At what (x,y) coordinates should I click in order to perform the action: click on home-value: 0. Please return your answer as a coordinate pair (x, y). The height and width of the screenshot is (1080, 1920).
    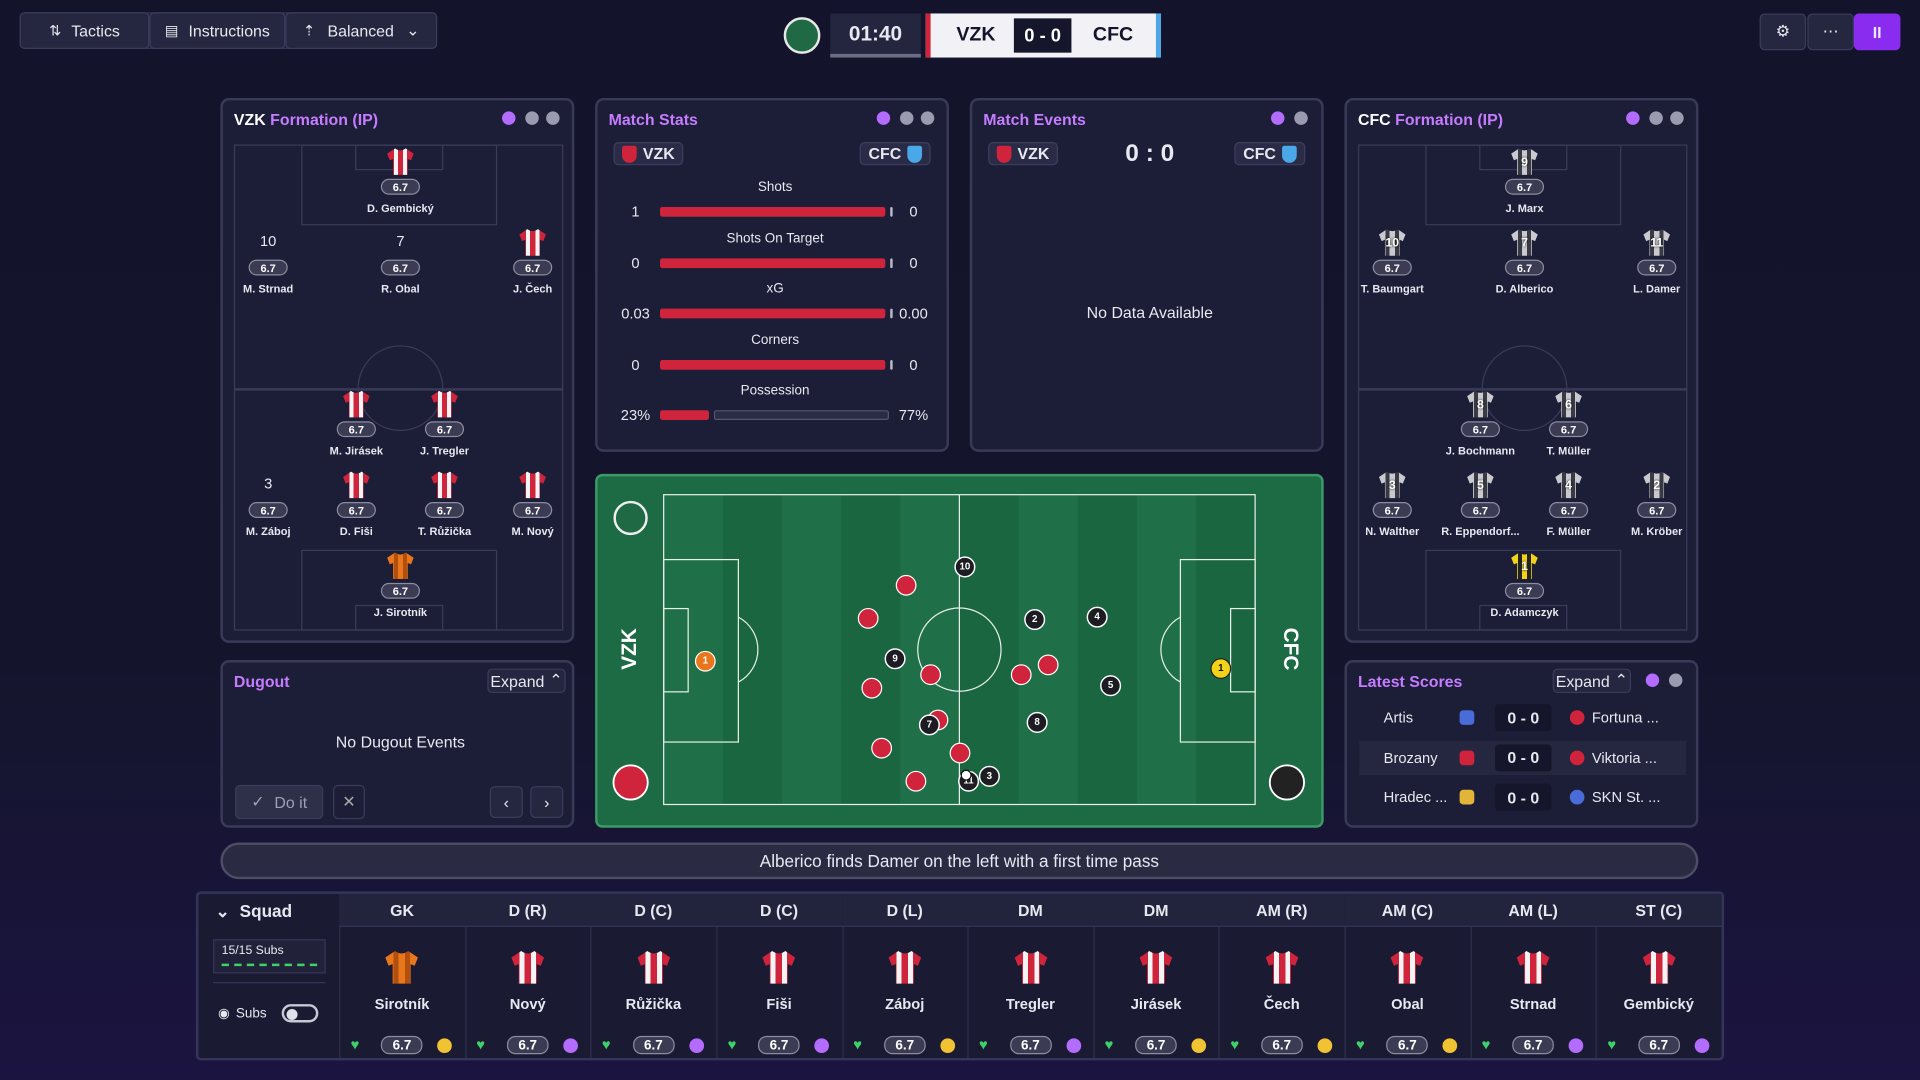
    Looking at the image, I should click on (635, 263).